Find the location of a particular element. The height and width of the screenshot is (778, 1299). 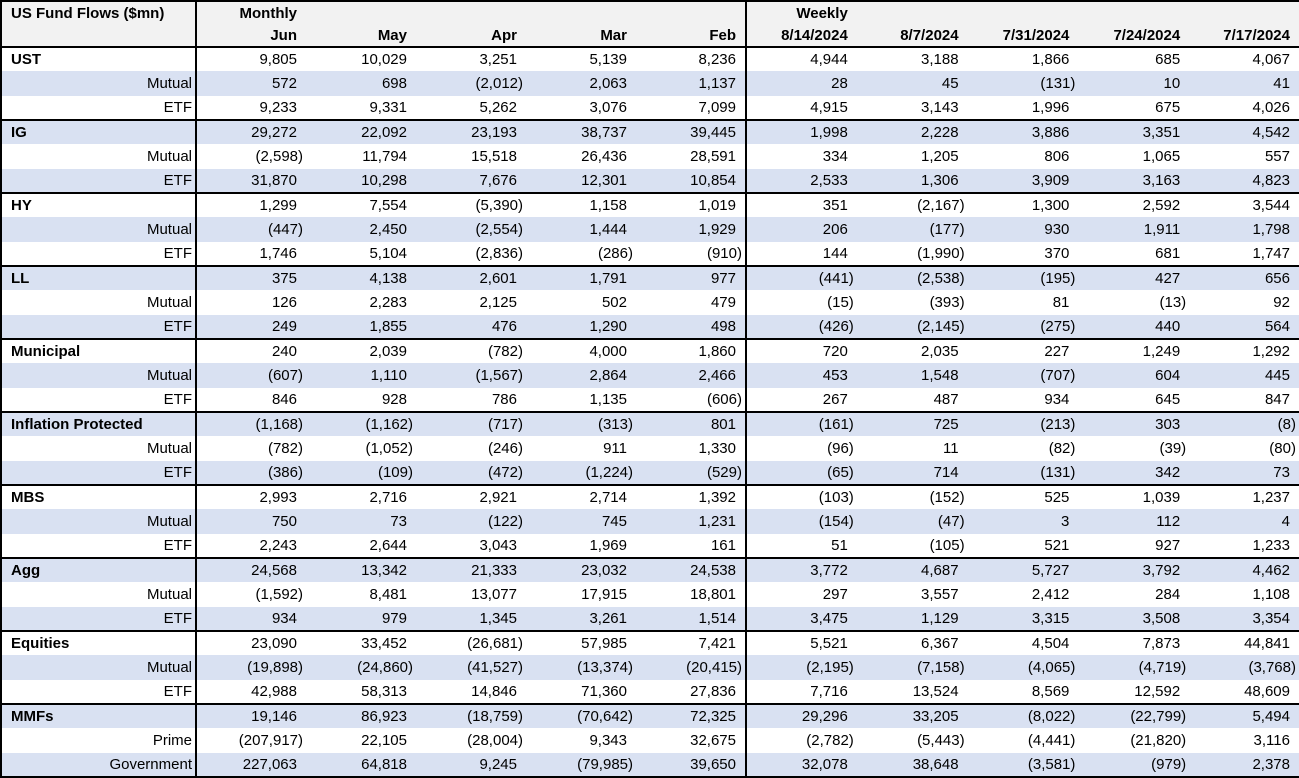

data-cell: 2,228 is located at coordinates (912, 131).